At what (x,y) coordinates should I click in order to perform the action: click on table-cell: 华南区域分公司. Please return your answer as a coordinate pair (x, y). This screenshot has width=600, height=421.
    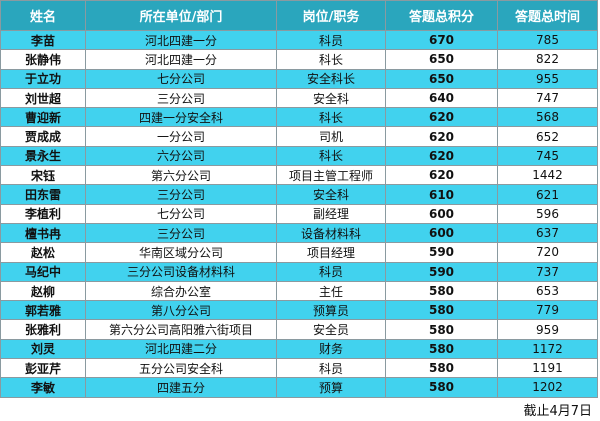
    Looking at the image, I should click on (181, 252).